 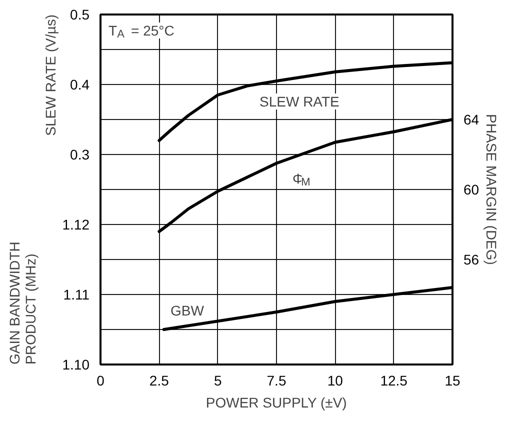 What do you see at coordinates (276, 380) in the screenshot?
I see `x-tick-label: 7.5` at bounding box center [276, 380].